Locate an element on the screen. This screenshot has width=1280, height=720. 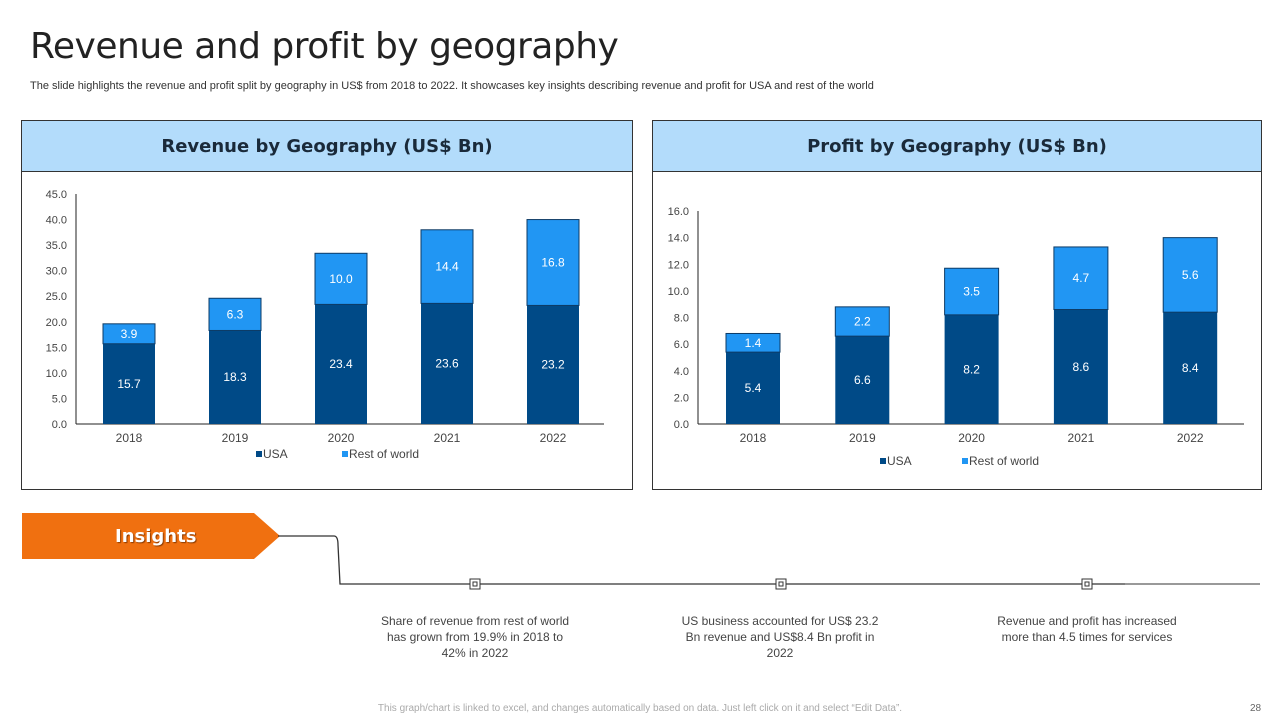
data-label: 23.4 is located at coordinates (341, 364).